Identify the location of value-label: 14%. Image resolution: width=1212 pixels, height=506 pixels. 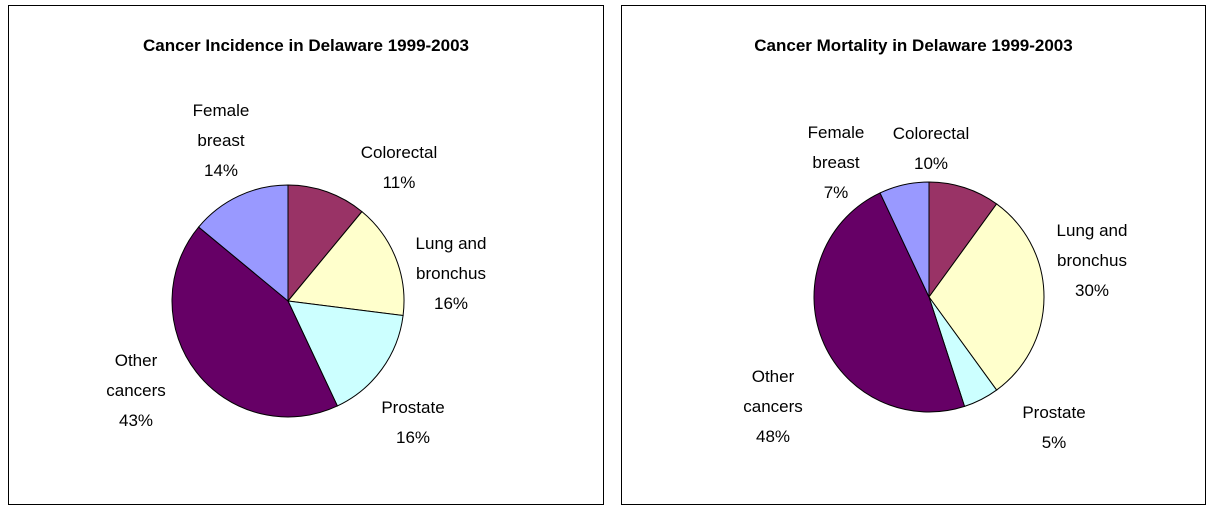
(221, 170).